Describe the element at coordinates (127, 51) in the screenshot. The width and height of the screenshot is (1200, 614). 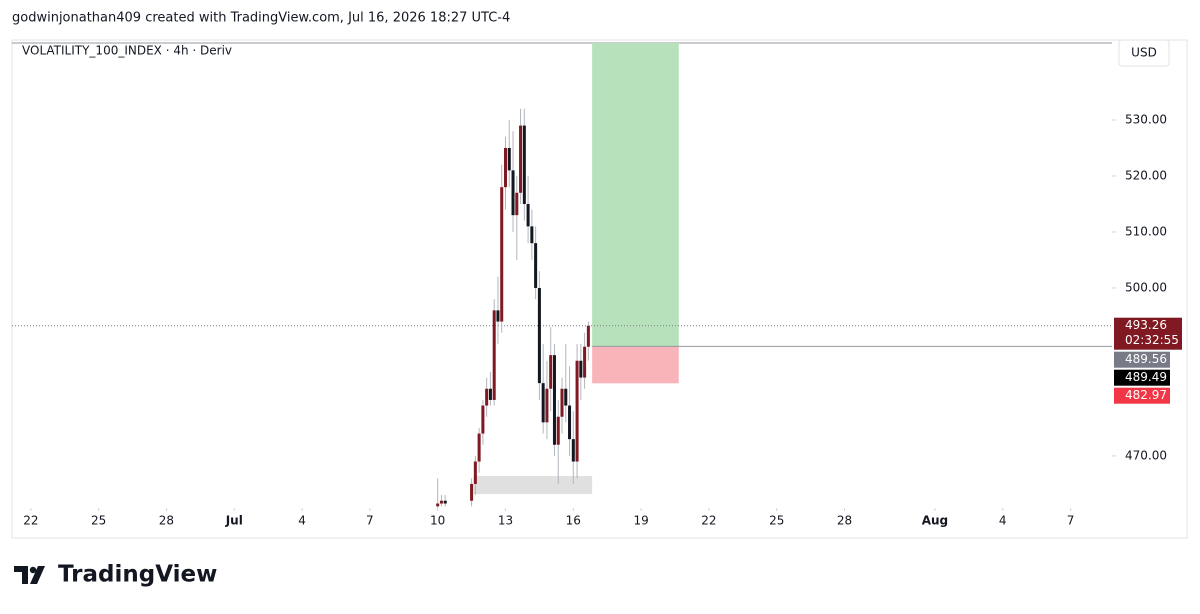
I see `symbol-title: VOLATILITY_100_INDEX · 4h · Deriv` at that location.